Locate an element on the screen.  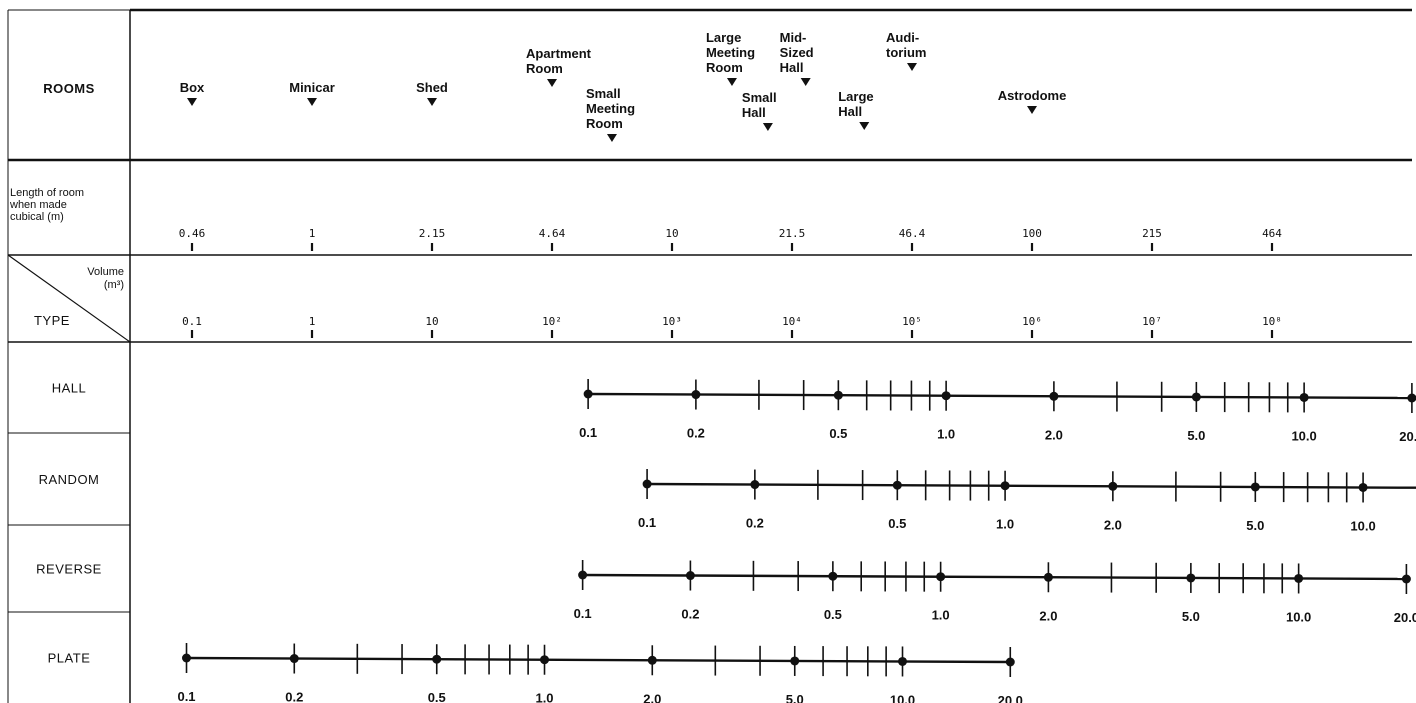
length-value: 2.15 is located at coordinates (432, 233).